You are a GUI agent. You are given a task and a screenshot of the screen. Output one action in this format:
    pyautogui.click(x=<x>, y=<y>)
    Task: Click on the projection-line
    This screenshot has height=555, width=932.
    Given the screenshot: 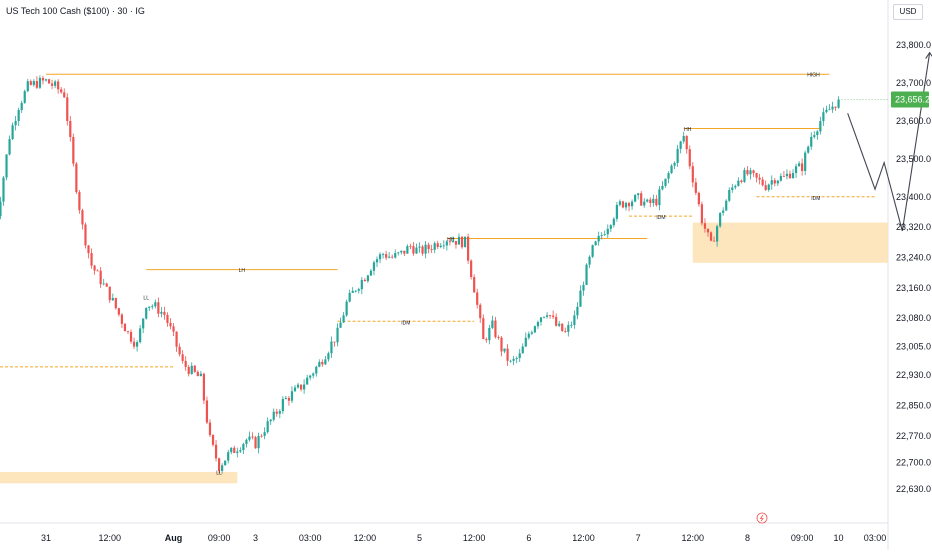 What is the action you would take?
    pyautogui.click(x=889, y=142)
    